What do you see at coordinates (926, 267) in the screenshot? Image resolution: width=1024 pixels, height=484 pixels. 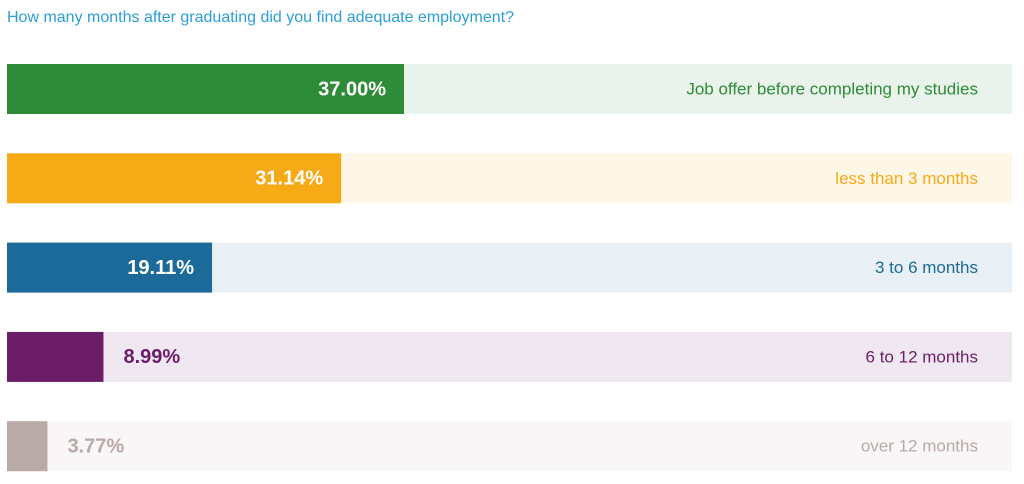 I see `category-label: 3 to 6 months` at bounding box center [926, 267].